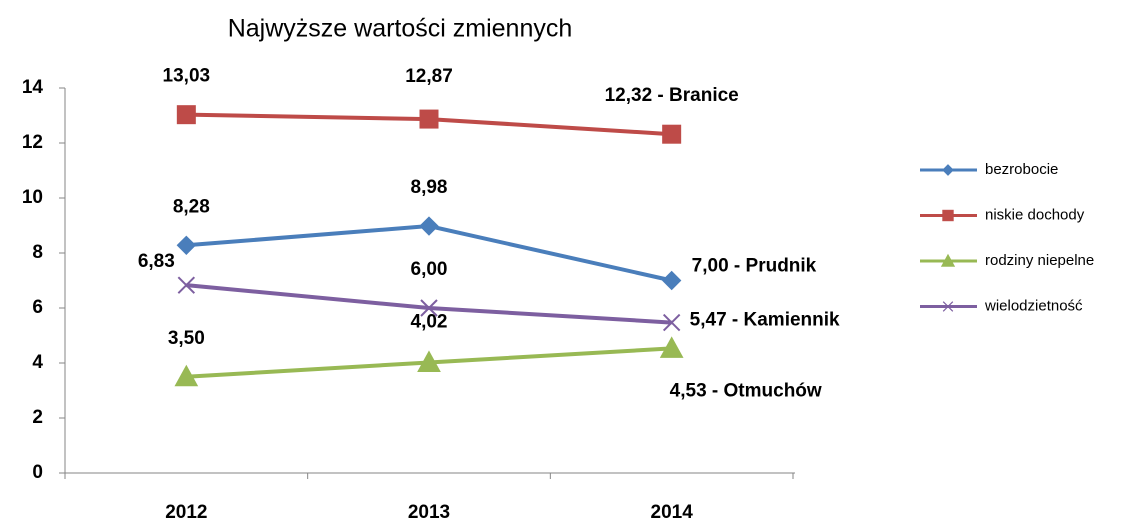 The image size is (1135, 519). What do you see at coordinates (746, 390) in the screenshot?
I see `data-label: 4,53 - Otmuchów` at bounding box center [746, 390].